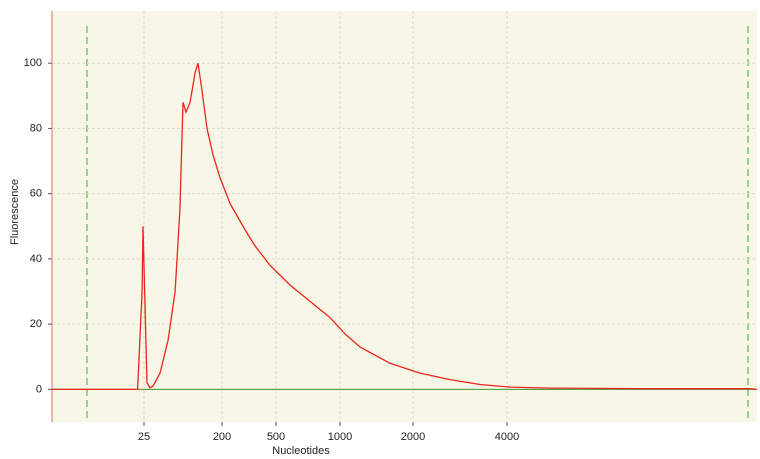 The height and width of the screenshot is (459, 760). What do you see at coordinates (413, 437) in the screenshot?
I see `x-tick-label: 2000` at bounding box center [413, 437].